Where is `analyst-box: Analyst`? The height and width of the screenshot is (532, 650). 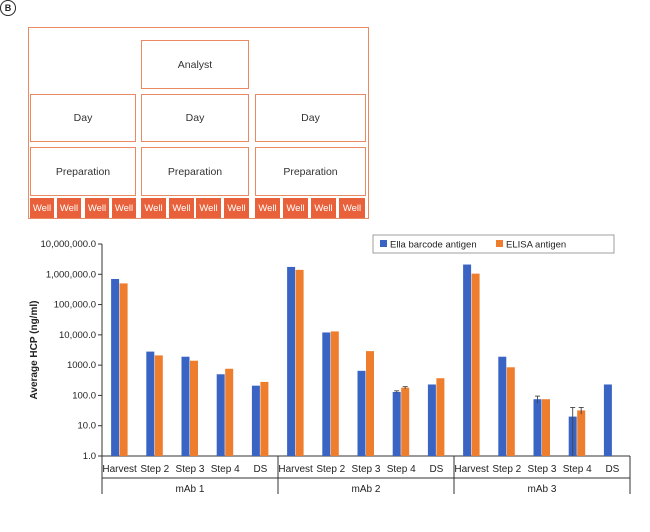 analyst-box: Analyst is located at coordinates (195, 64).